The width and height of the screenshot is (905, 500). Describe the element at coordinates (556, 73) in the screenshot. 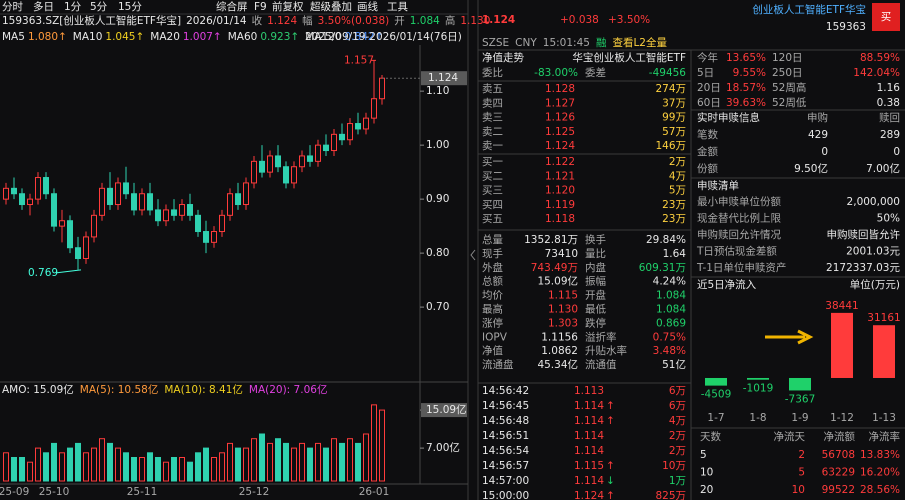

I see `label: -83.00%` at that location.